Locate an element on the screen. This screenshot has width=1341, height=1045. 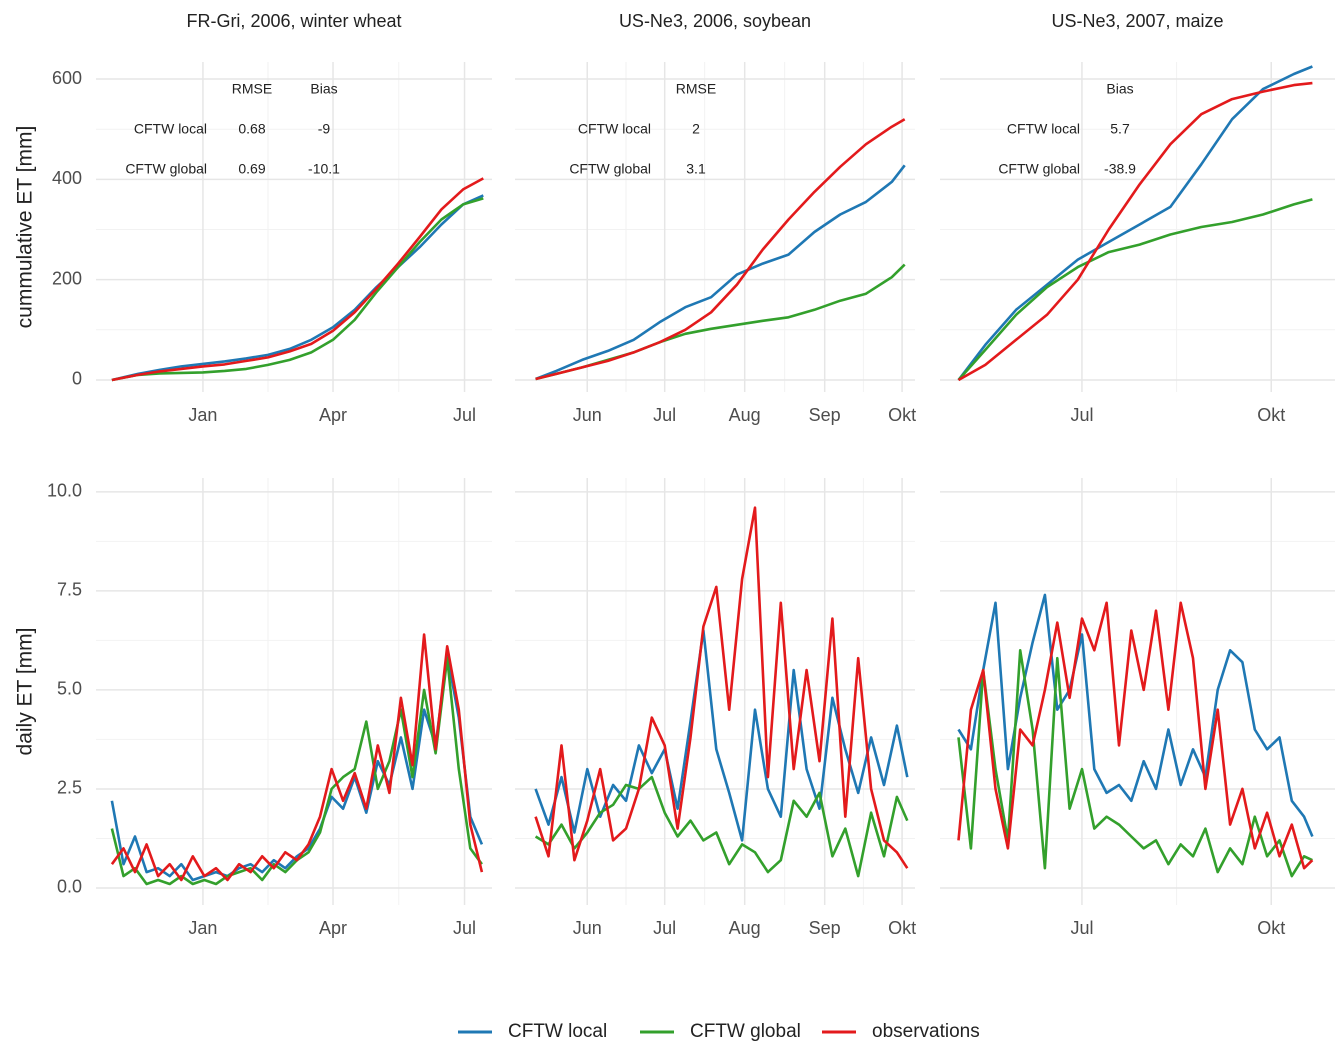
y-tick-label: 5.0 is located at coordinates (69, 689).